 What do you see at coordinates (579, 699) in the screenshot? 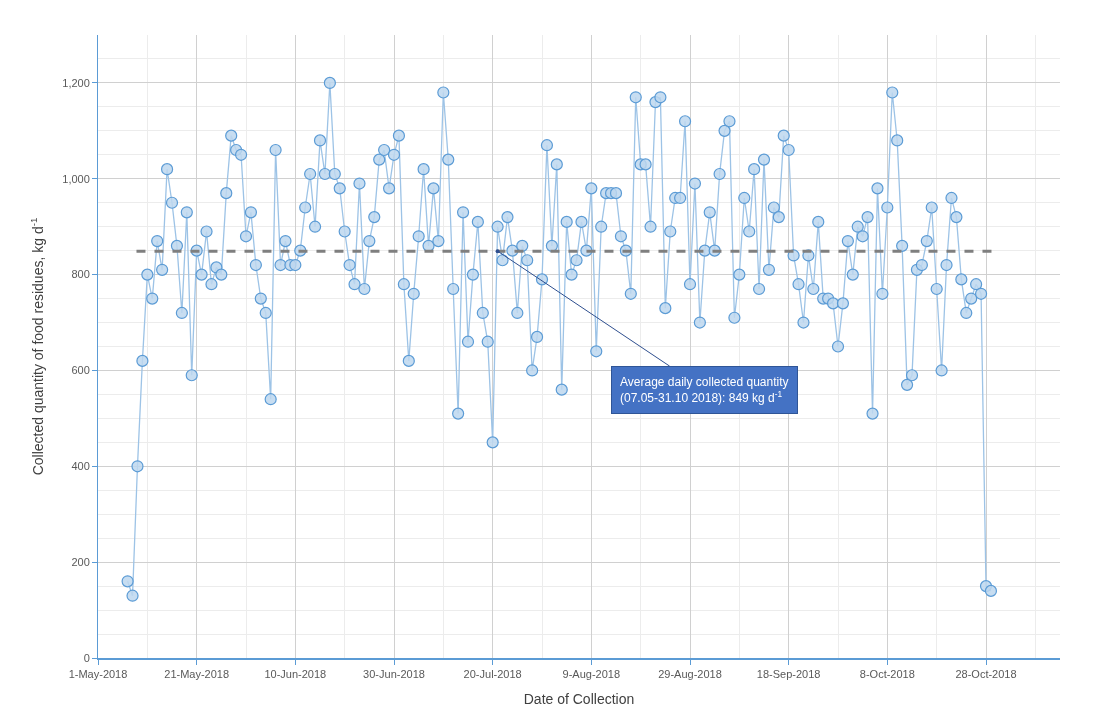
I see `x-axis-title: Date of Collection` at bounding box center [579, 699].